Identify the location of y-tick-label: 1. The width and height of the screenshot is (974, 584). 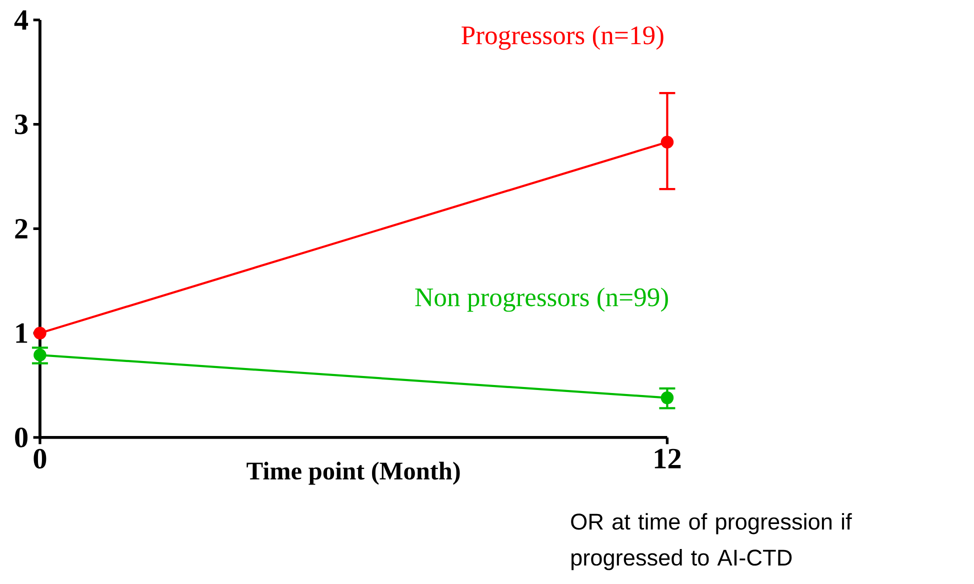
(22, 333).